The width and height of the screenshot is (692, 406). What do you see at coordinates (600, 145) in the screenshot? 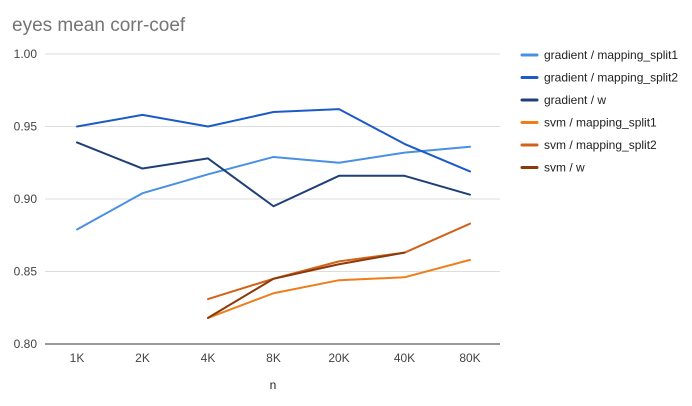
I see `legend-label: svm / mapping_split2` at bounding box center [600, 145].